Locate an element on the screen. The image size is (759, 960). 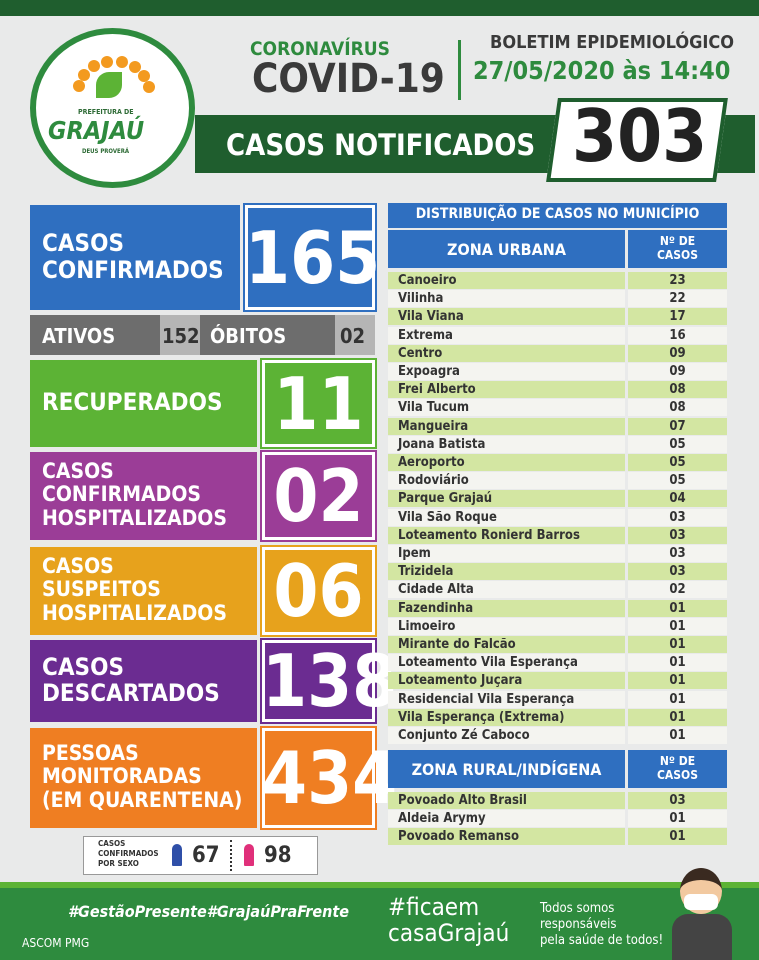
place: Rodoviário is located at coordinates (433, 481).